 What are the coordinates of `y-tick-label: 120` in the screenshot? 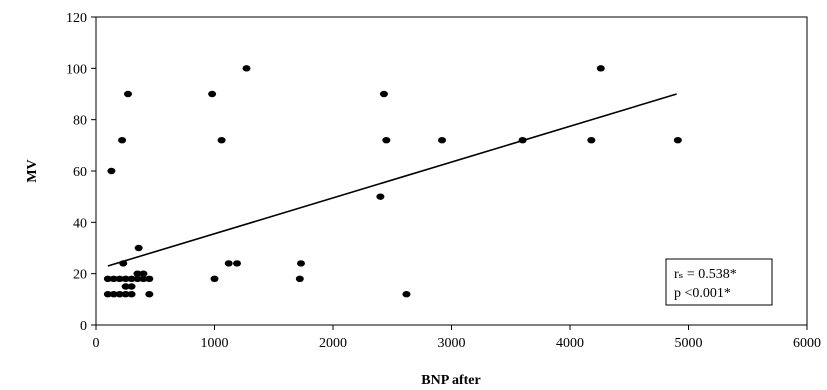 It's located at (76, 18).